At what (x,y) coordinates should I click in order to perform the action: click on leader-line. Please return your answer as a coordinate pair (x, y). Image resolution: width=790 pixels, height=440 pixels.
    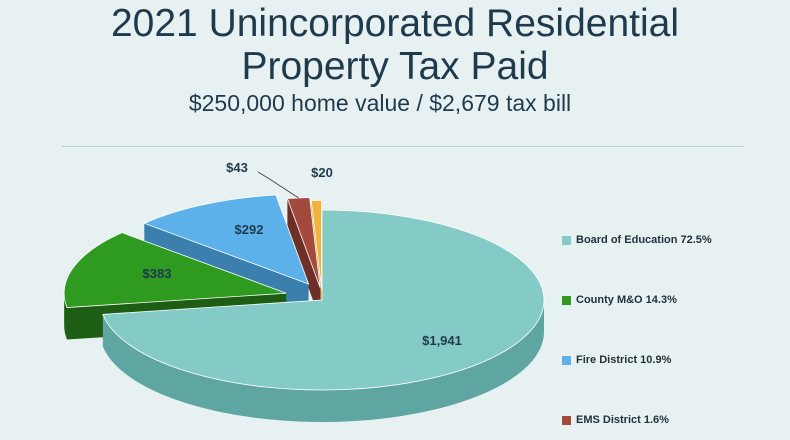
    Looking at the image, I should click on (278, 185).